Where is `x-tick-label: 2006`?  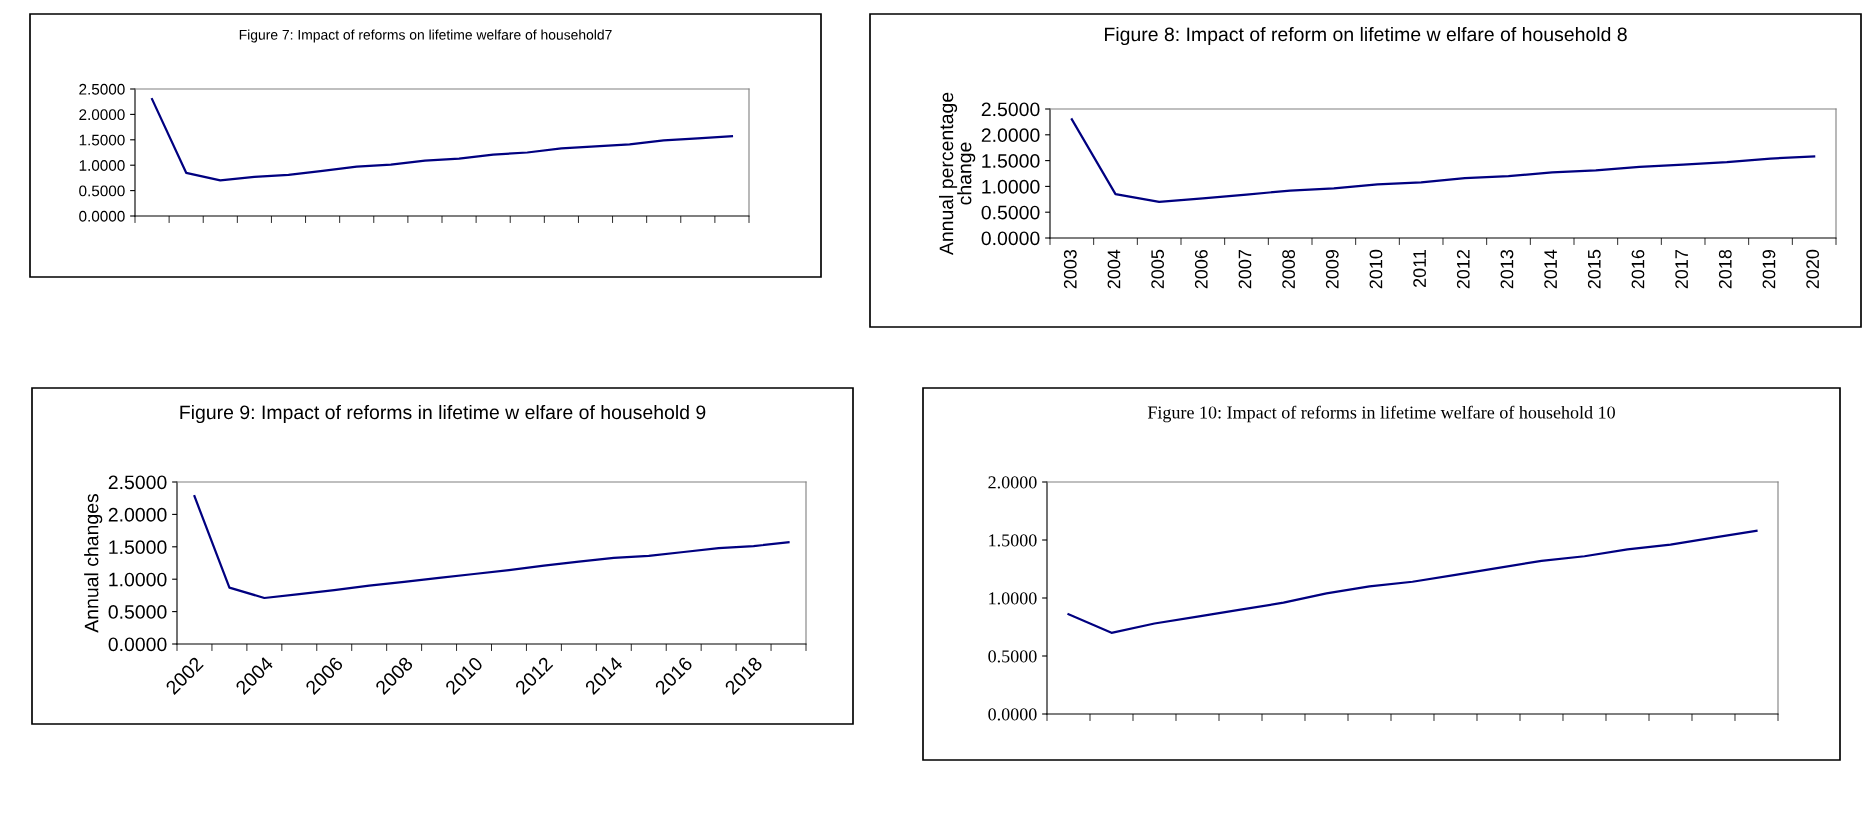 x-tick-label: 2006 is located at coordinates (1201, 269).